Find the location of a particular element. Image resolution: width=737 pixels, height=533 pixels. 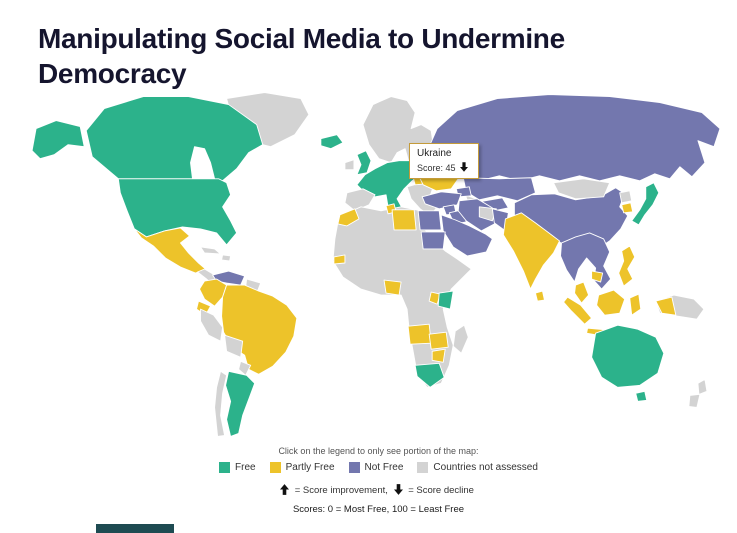

country-western-europe is located at coordinates (390, 189).